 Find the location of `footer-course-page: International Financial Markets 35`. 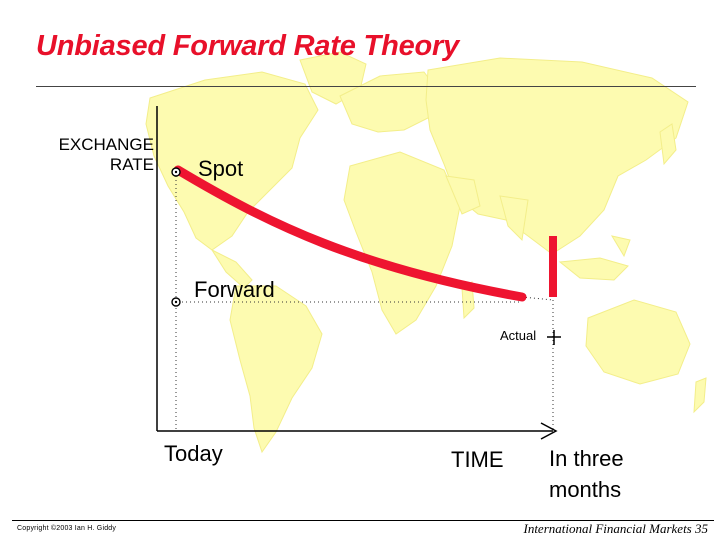

footer-course-page: International Financial Markets 35 is located at coordinates (615, 528).